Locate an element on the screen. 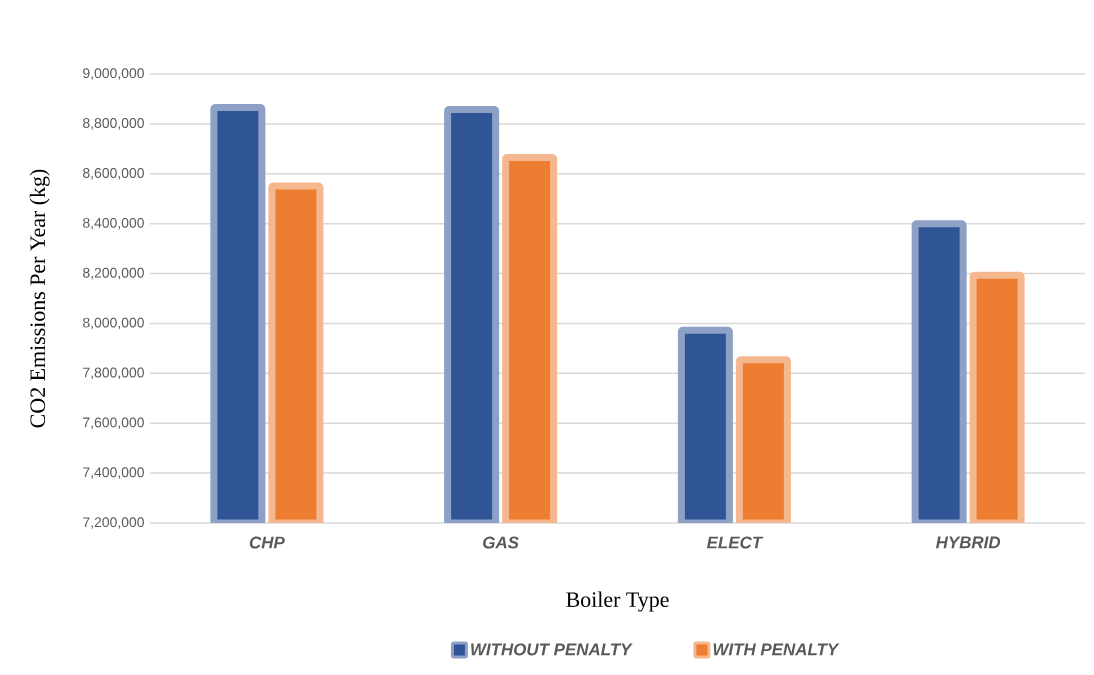  y-tick-label: 7,400,000 is located at coordinates (113, 473).